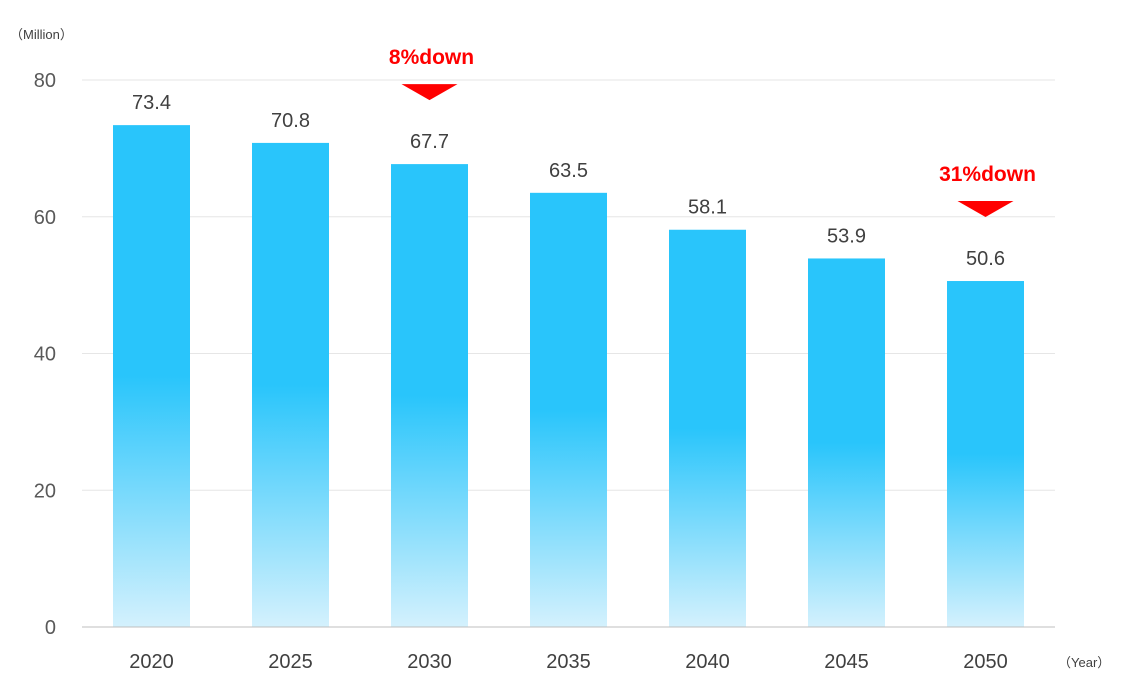  What do you see at coordinates (290, 384) in the screenshot?
I see `bar-2025` at bounding box center [290, 384].